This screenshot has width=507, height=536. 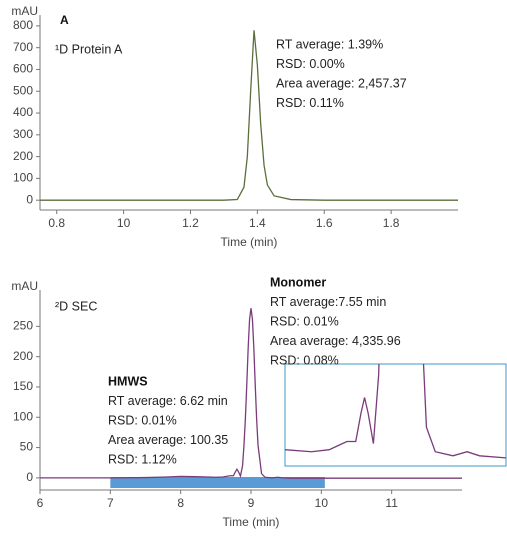 What do you see at coordinates (391, 503) in the screenshot?
I see `x-tick-label: 11` at bounding box center [391, 503].